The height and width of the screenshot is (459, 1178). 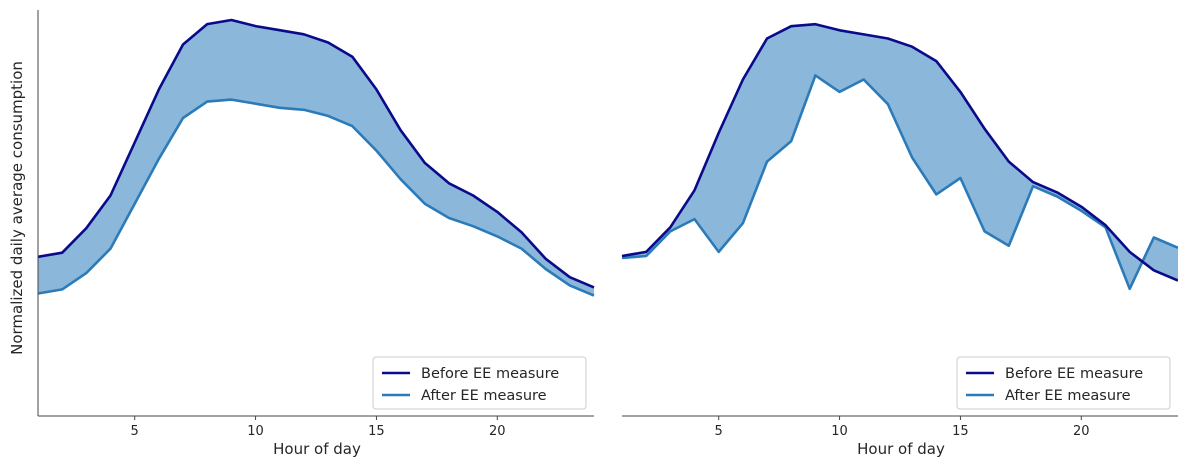 I want to click on y-axis-label: Normalized daily average consumption, so click(x=17, y=208).